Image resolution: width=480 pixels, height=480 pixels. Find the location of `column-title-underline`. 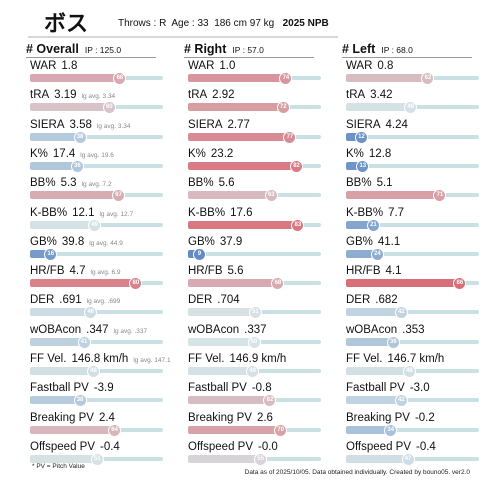

column-title-underline is located at coordinates (407, 57).